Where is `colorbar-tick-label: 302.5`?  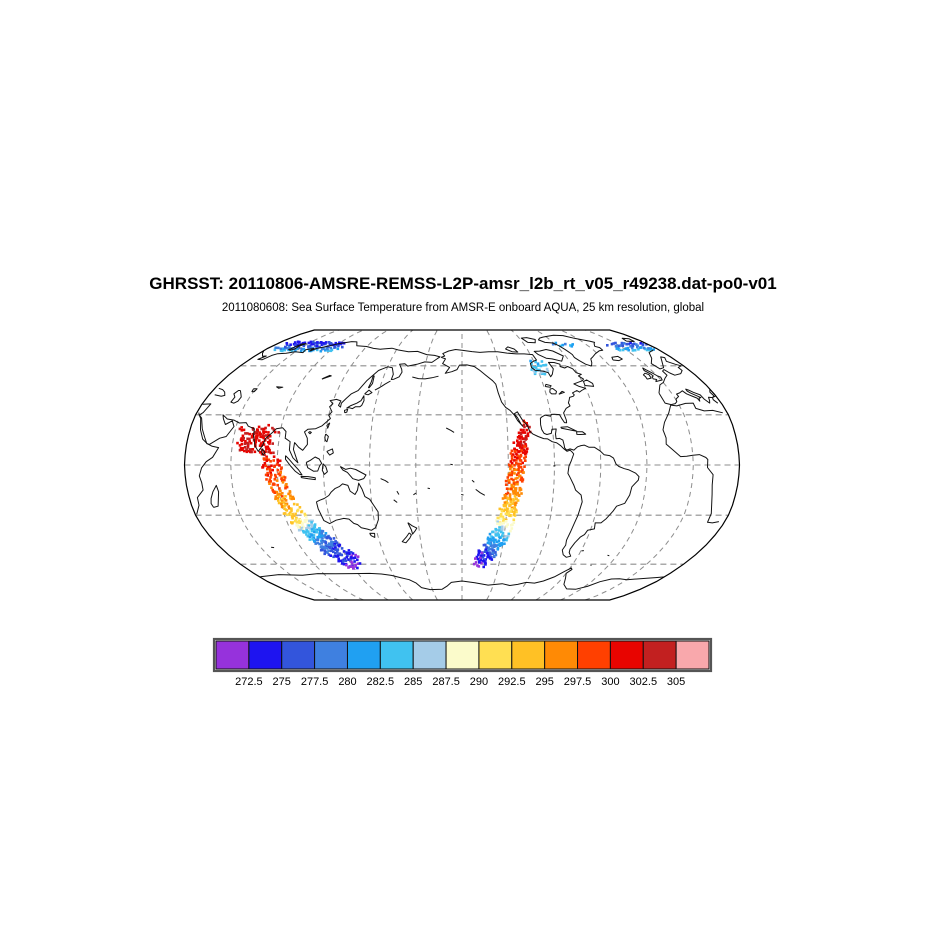
colorbar-tick-label: 302.5 is located at coordinates (644, 682).